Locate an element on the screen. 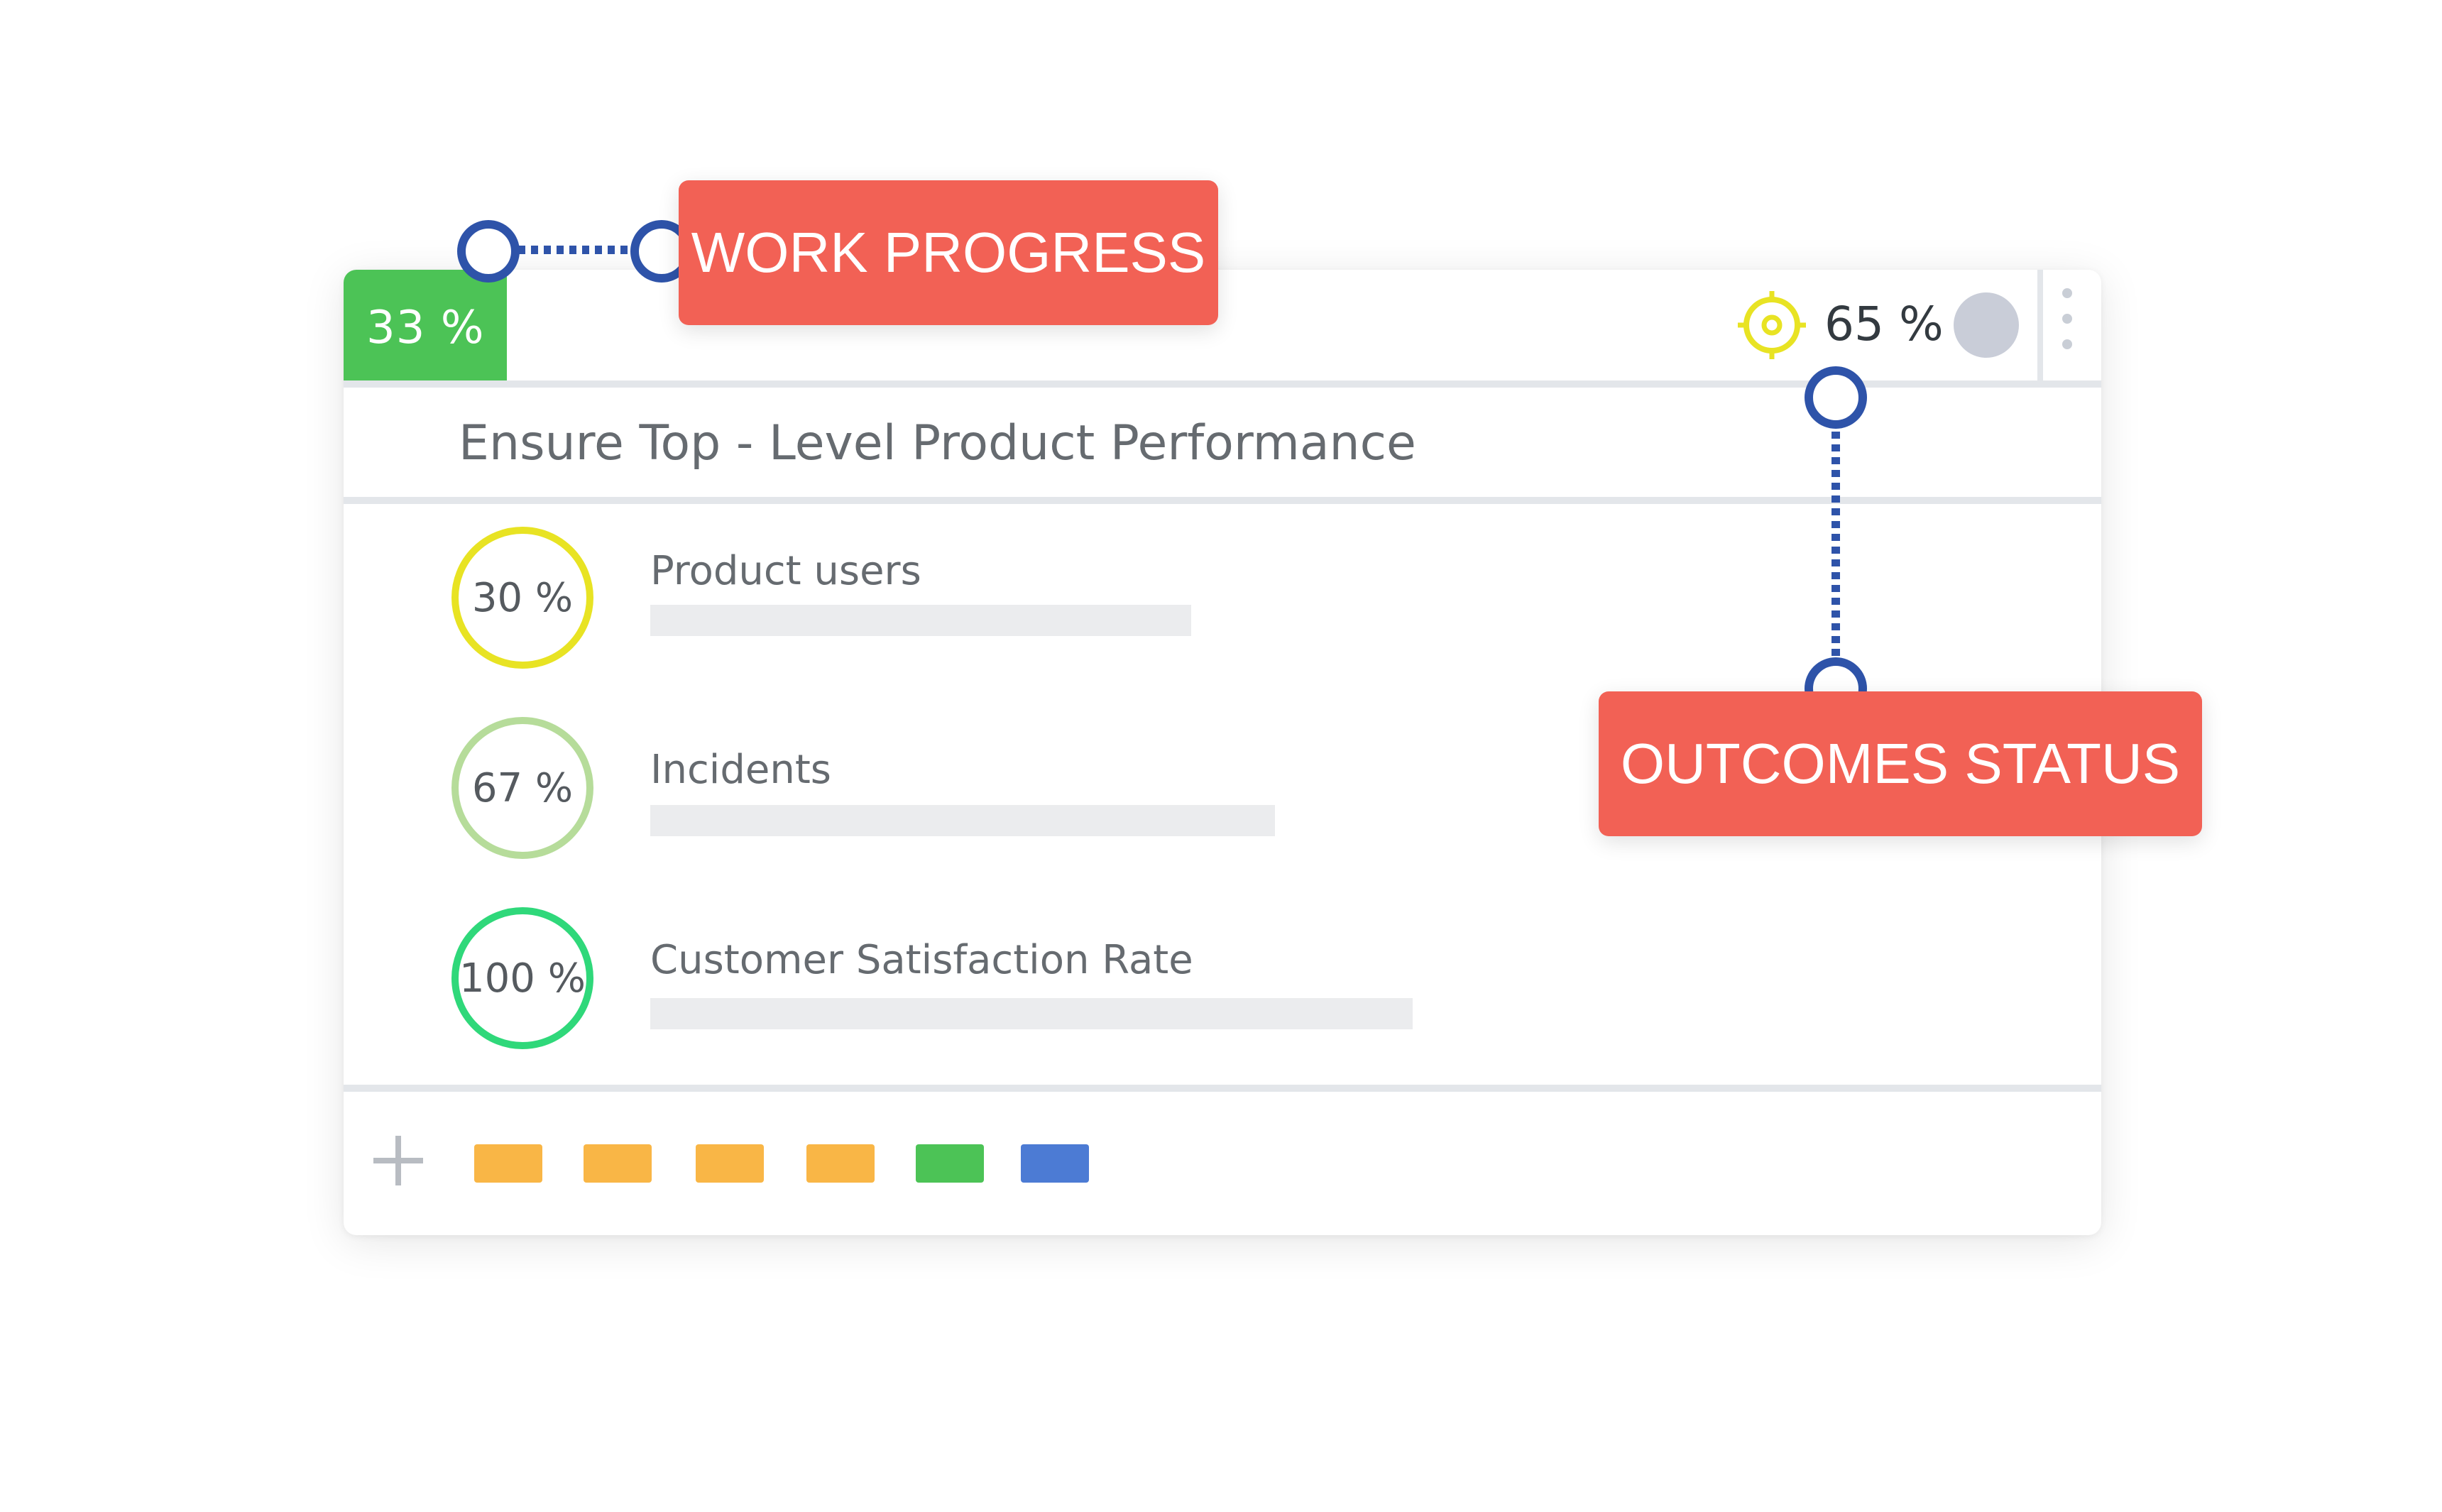 The image size is (2442, 1512). outcome-status-percent: 65 % is located at coordinates (1884, 324).